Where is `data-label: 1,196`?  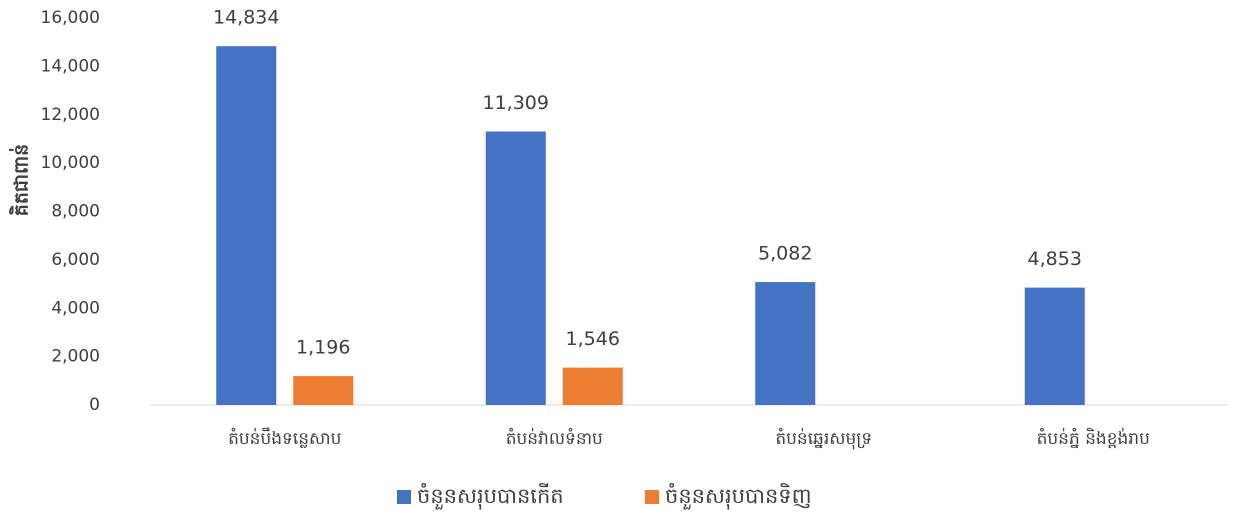
data-label: 1,196 is located at coordinates (323, 348).